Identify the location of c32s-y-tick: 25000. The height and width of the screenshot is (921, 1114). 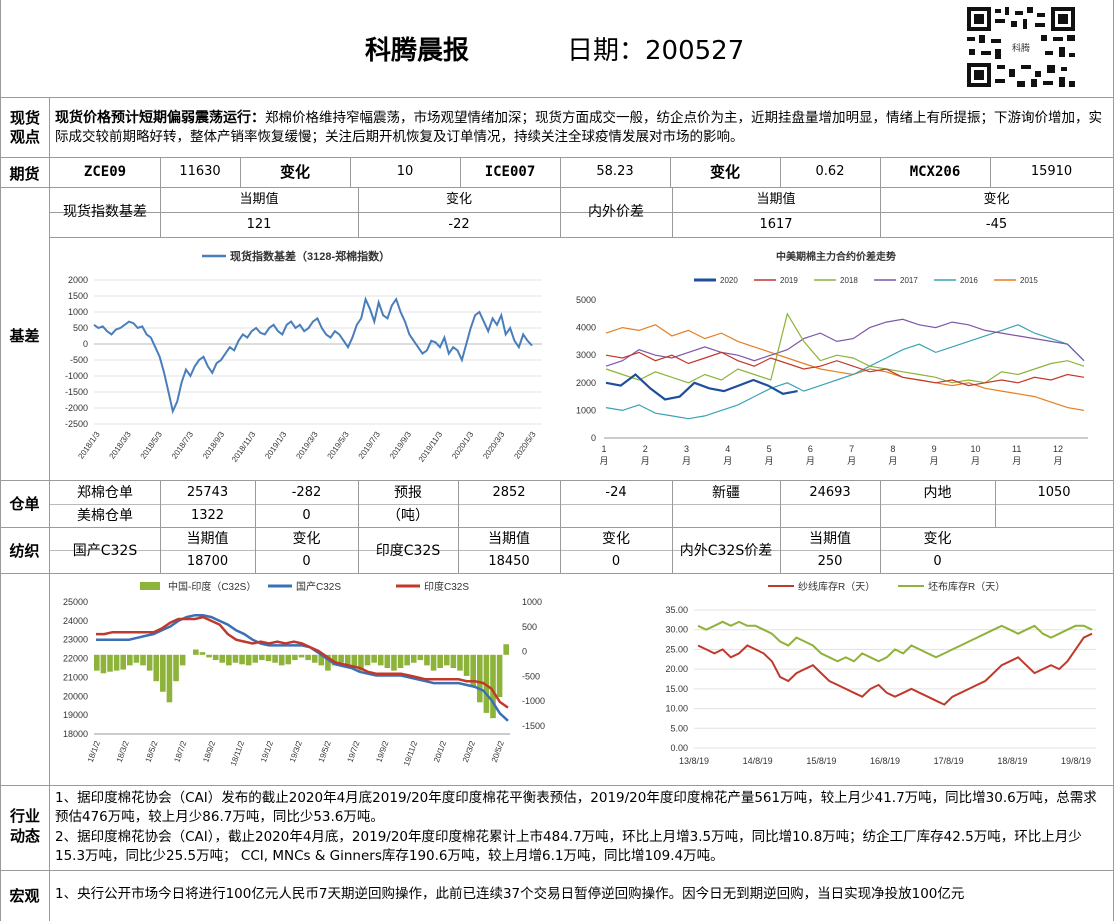
(75, 602).